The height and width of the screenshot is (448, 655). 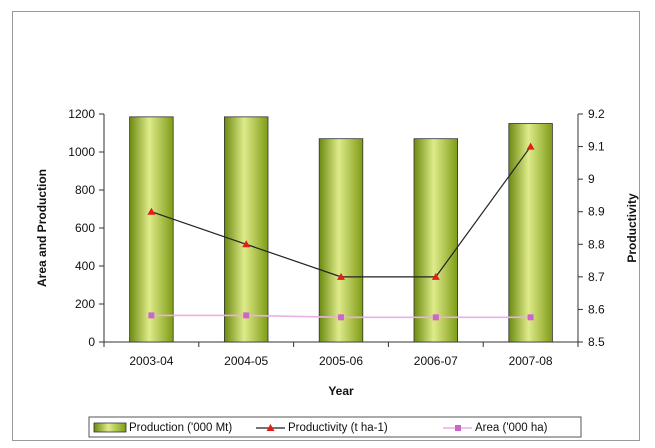 What do you see at coordinates (596, 244) in the screenshot?
I see `right-axis-tick-label: 8.8` at bounding box center [596, 244].